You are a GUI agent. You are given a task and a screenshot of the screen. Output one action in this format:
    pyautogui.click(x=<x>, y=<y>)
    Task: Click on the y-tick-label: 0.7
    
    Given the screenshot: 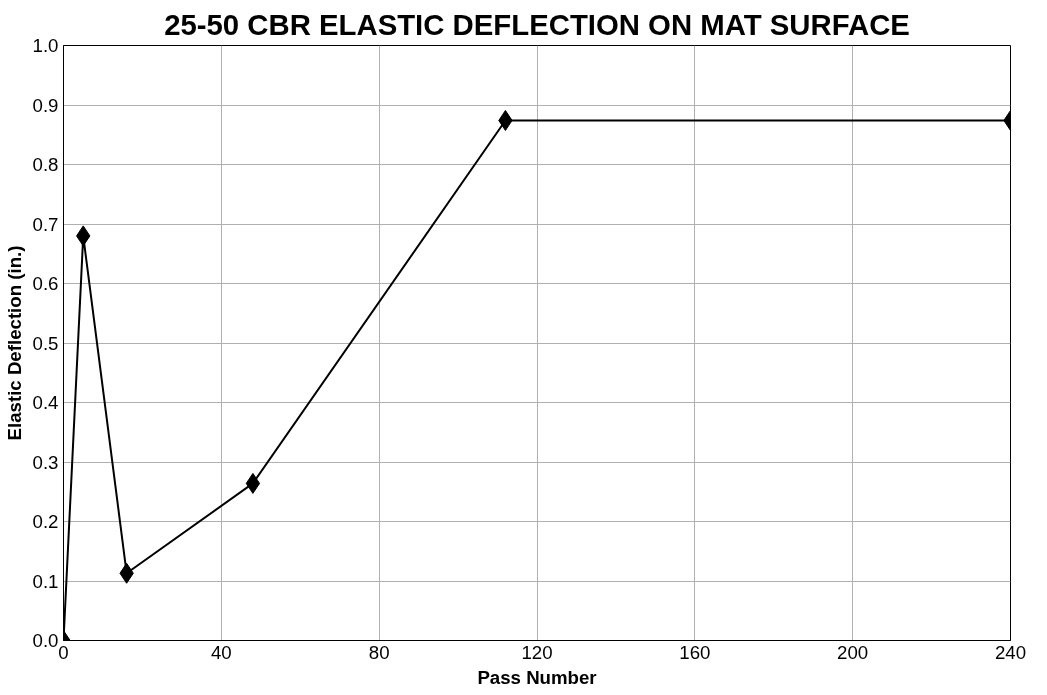 What is the action you would take?
    pyautogui.click(x=45, y=224)
    